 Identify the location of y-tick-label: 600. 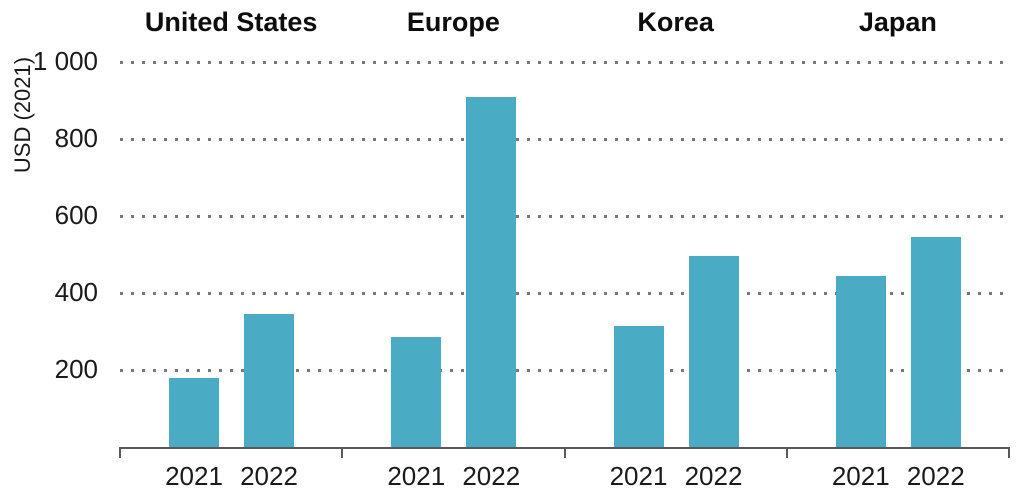
(76, 215).